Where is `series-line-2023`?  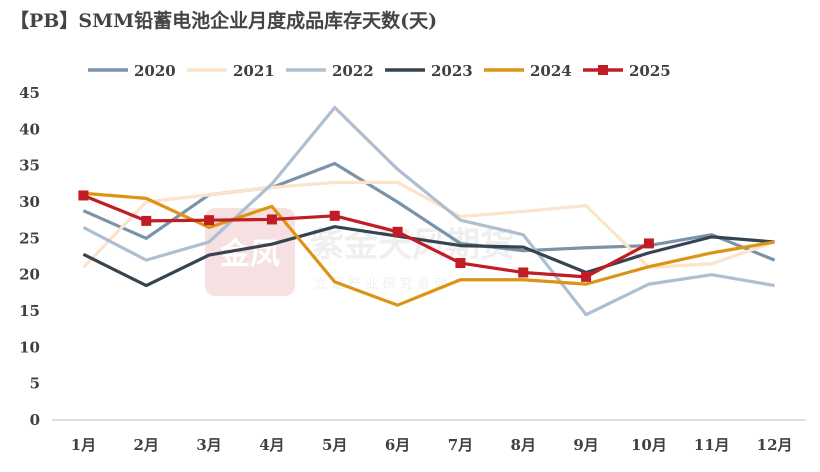
series-line-2023 is located at coordinates (428, 256).